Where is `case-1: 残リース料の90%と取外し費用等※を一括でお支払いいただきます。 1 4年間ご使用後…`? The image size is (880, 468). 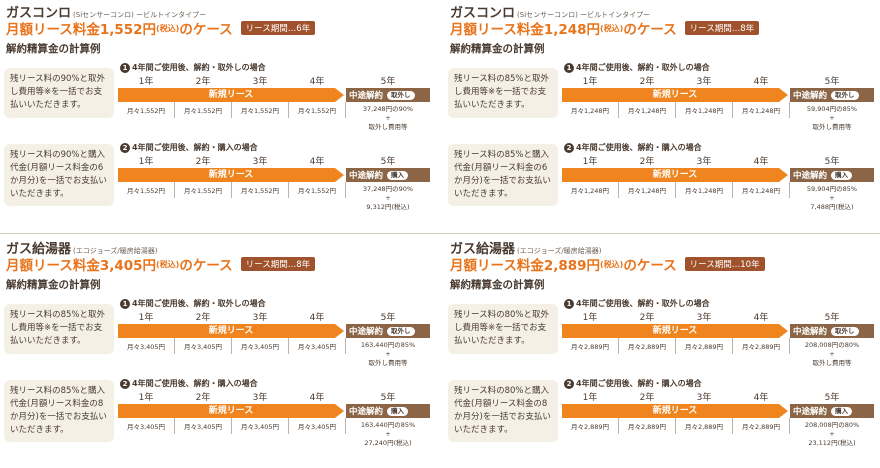
case-1: 残リース料の90%と取外し費用等※を一括でお支払いいただきます。 1 4年間ご使用後… is located at coordinates (216, 97).